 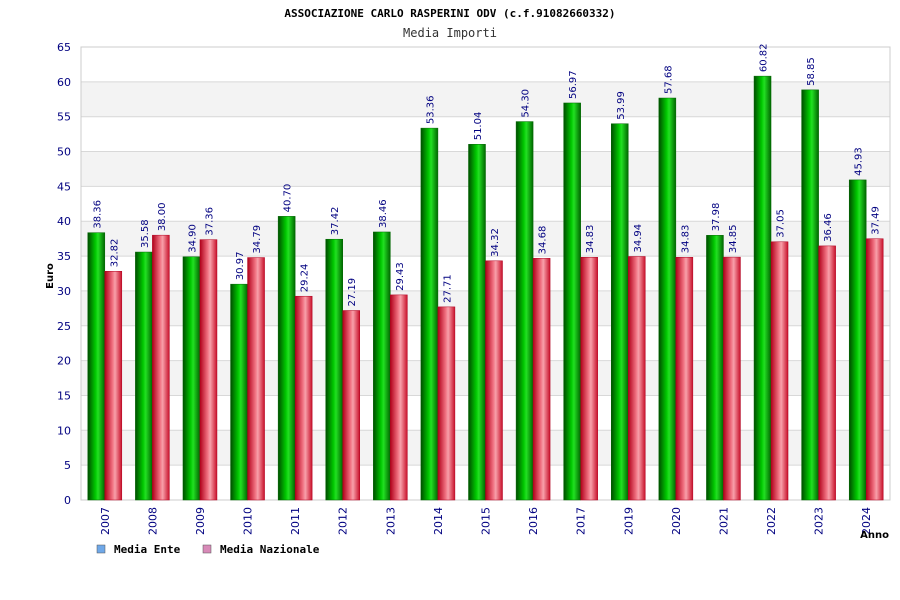 What do you see at coordinates (64, 274) in the screenshot?
I see `y-axis-ticks: 0 5 10 15 20 25 30 35 40 45 50 55 60 65` at bounding box center [64, 274].